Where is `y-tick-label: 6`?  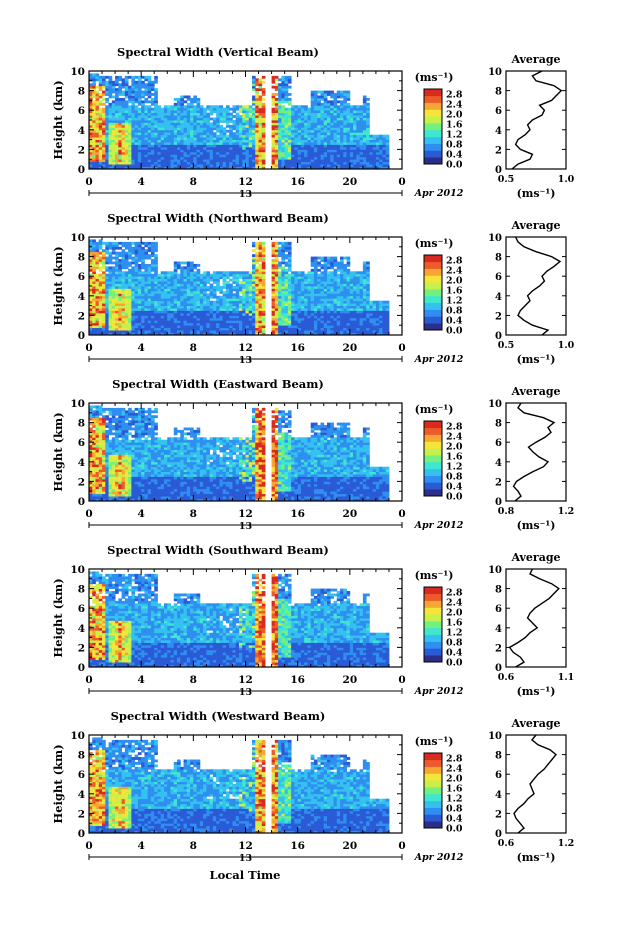 y-tick-label: 6 is located at coordinates (81, 111).